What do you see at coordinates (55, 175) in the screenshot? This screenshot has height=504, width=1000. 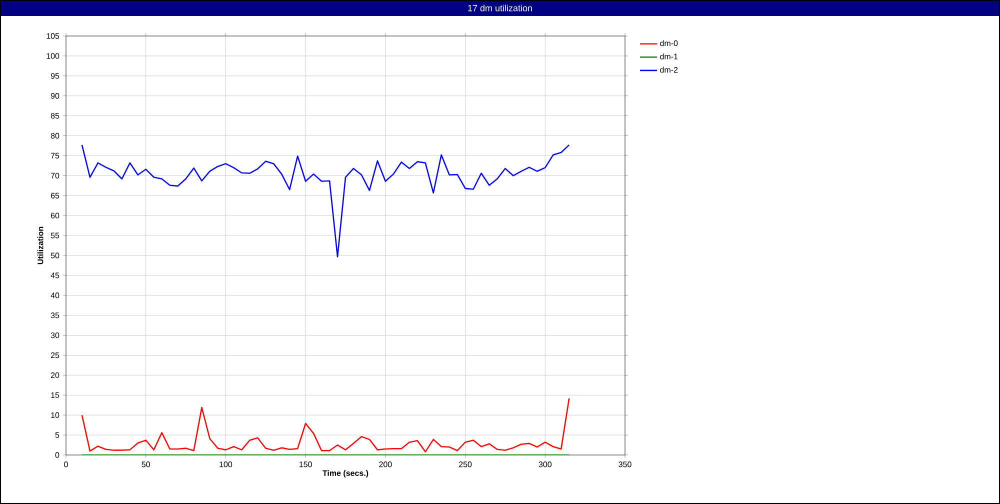 I see `y-tick-label: 70` at bounding box center [55, 175].